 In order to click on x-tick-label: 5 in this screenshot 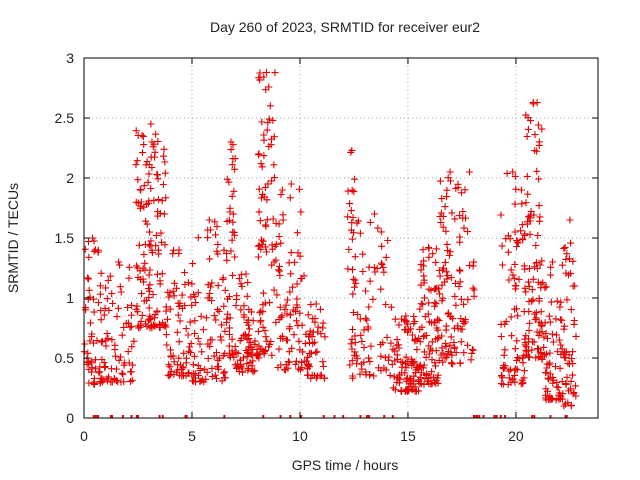, I will do `click(192, 436)`.